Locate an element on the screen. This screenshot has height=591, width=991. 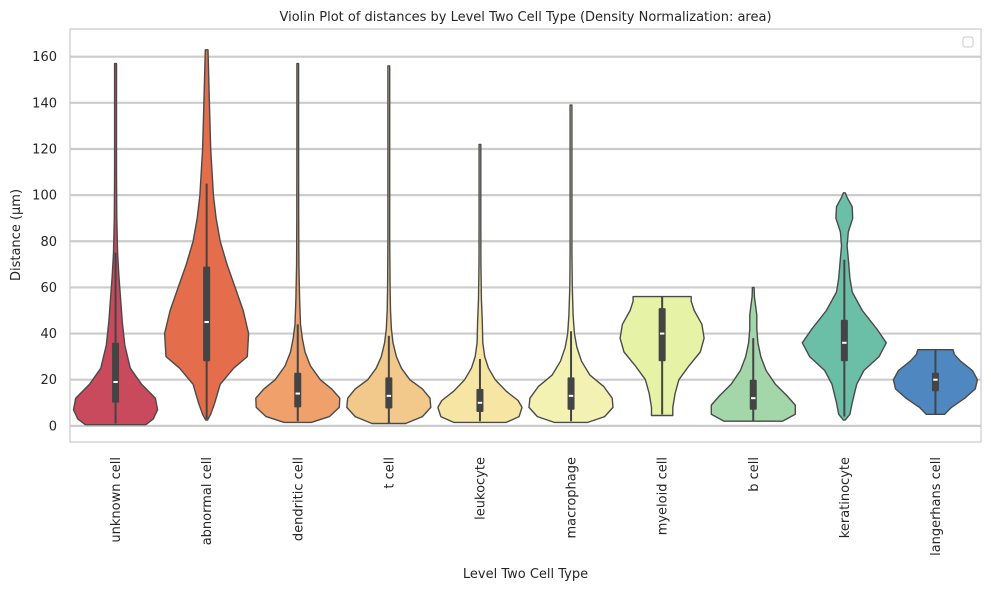
y-tick-label: 120 is located at coordinates (44, 149).